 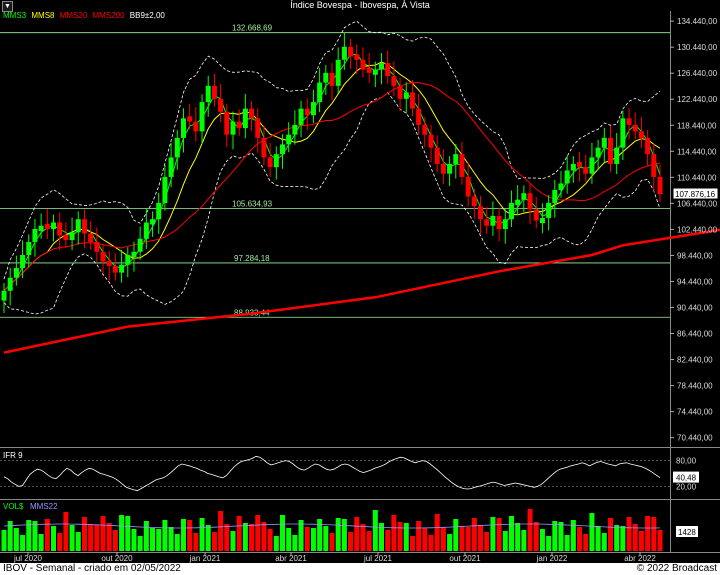 I want to click on y-tick-label: 74.440,00, so click(x=695, y=412).